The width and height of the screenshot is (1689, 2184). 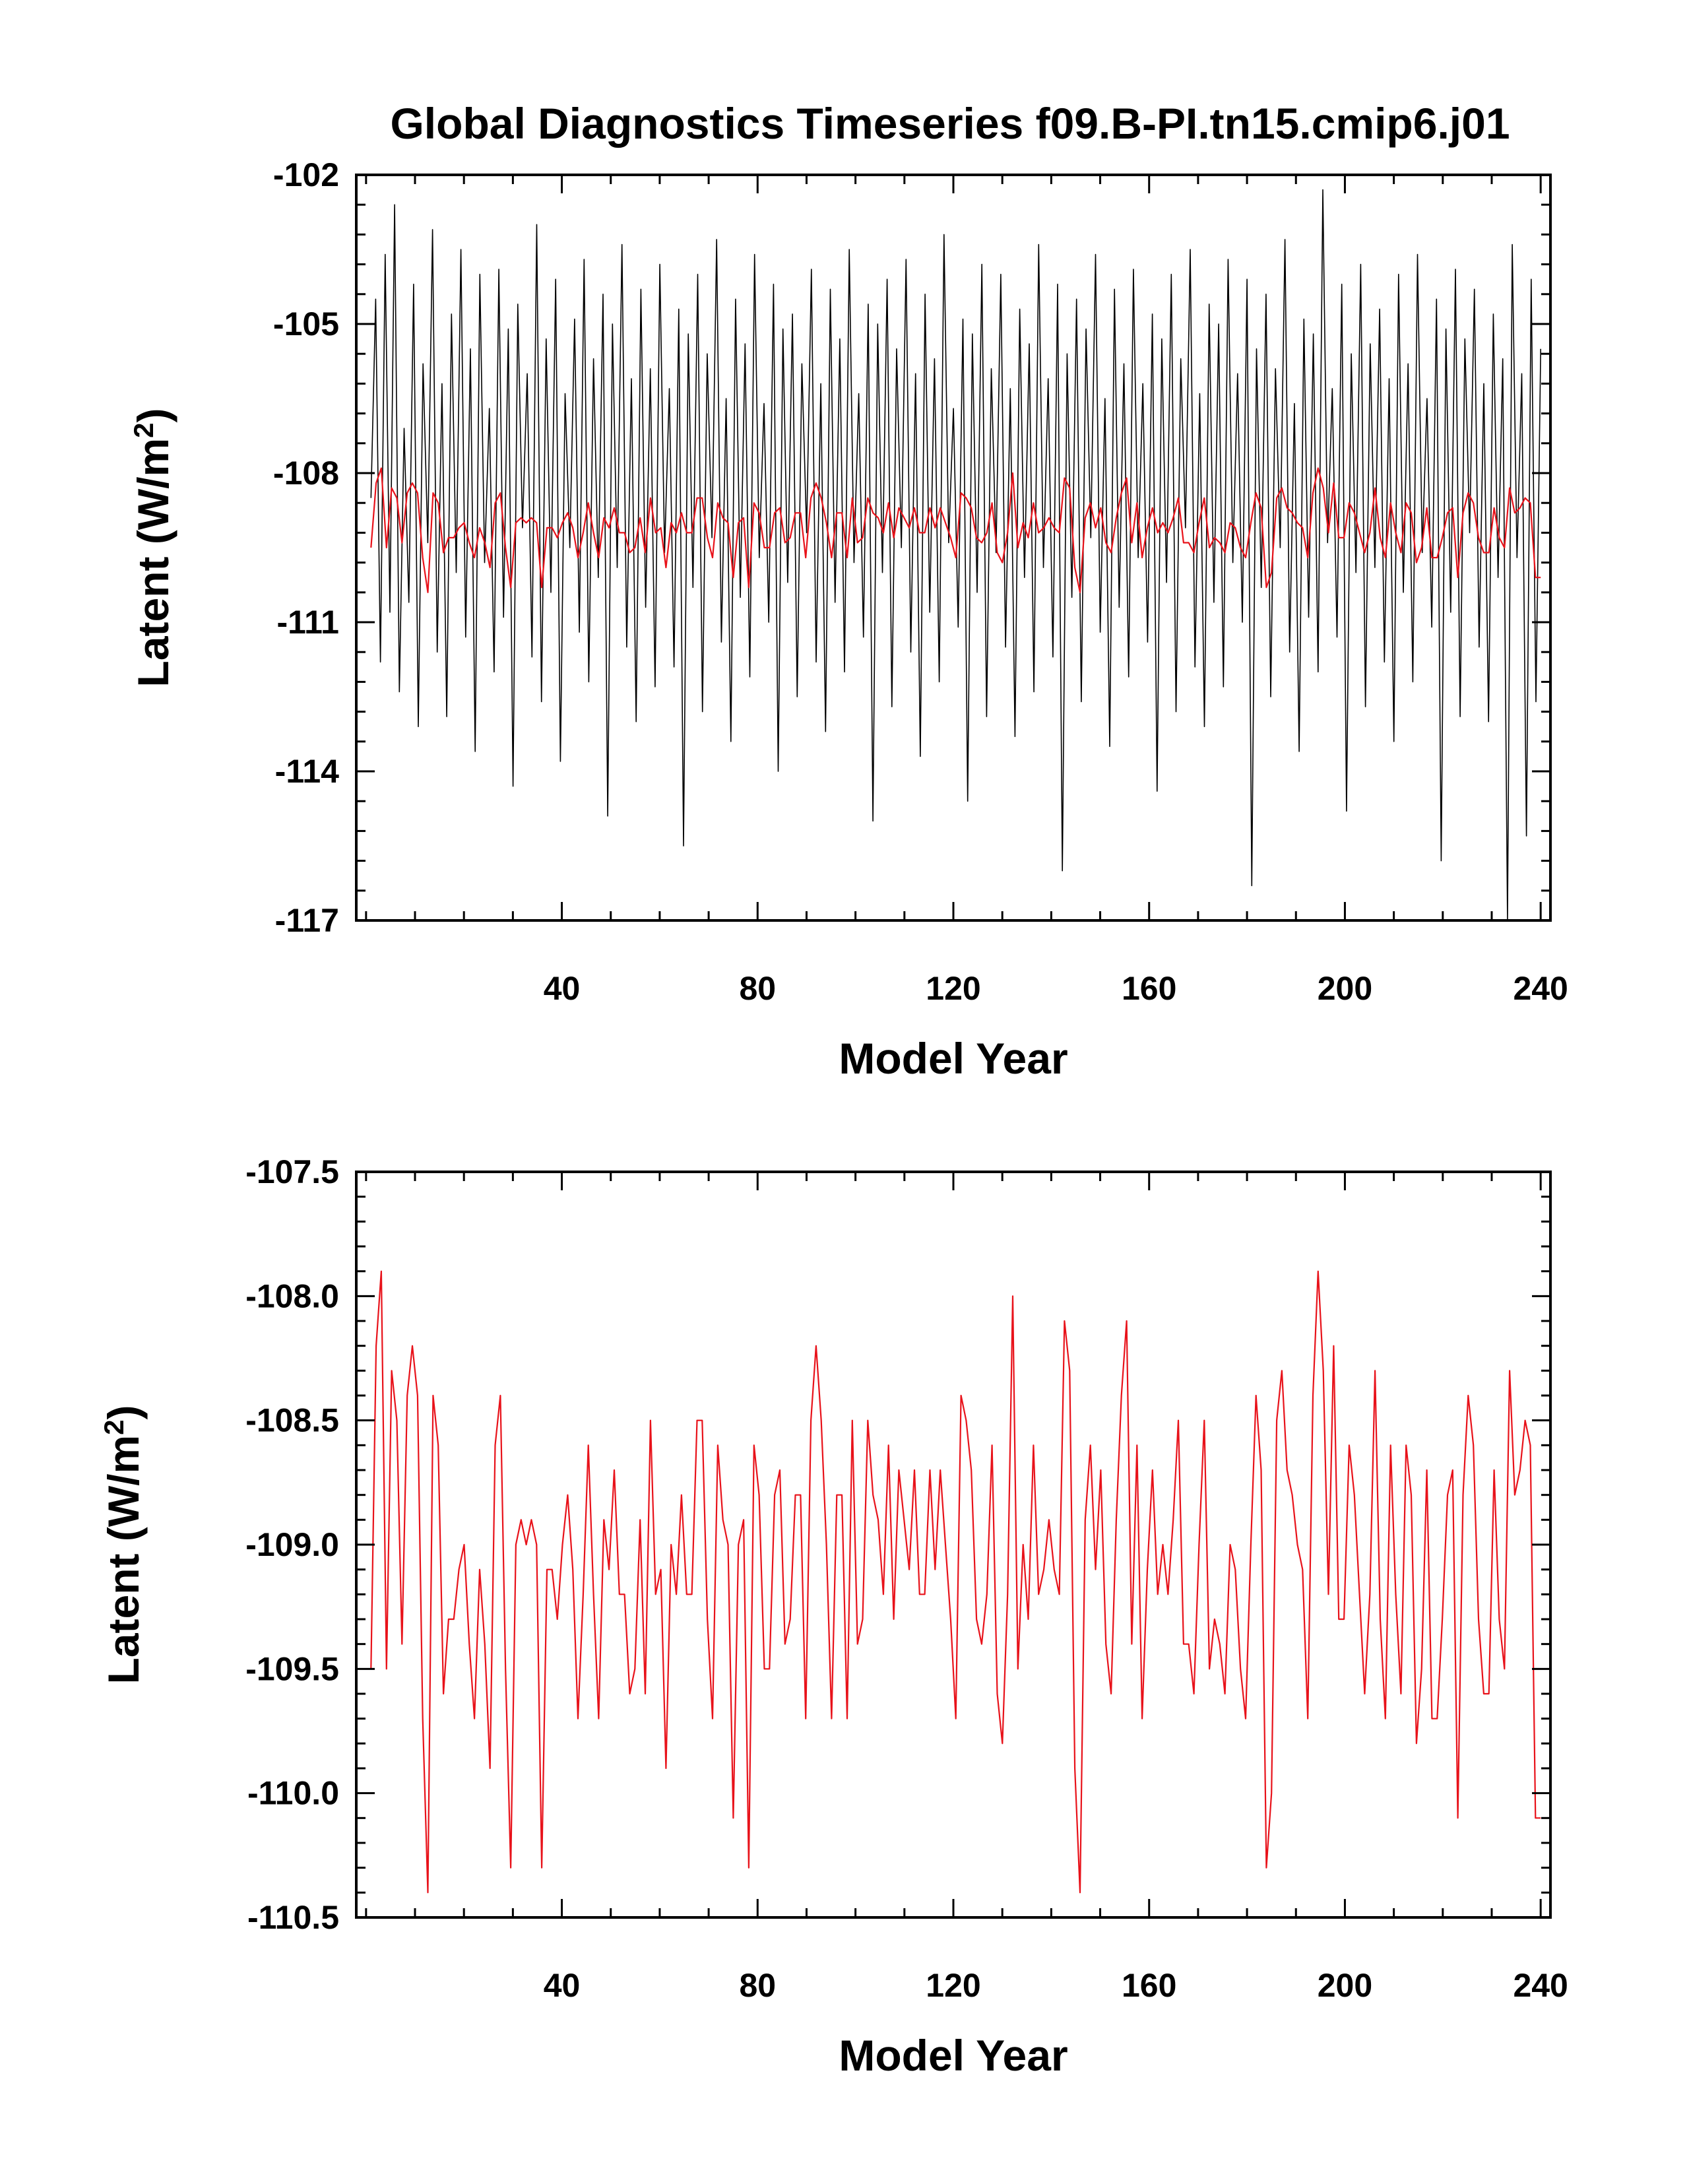 What do you see at coordinates (307, 771) in the screenshot?
I see `top-y-tick-label: -114` at bounding box center [307, 771].